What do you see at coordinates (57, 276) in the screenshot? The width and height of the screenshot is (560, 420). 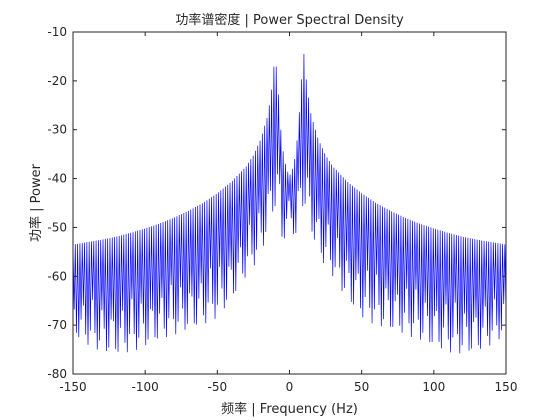 I see `y-tick-label: -60` at bounding box center [57, 276].